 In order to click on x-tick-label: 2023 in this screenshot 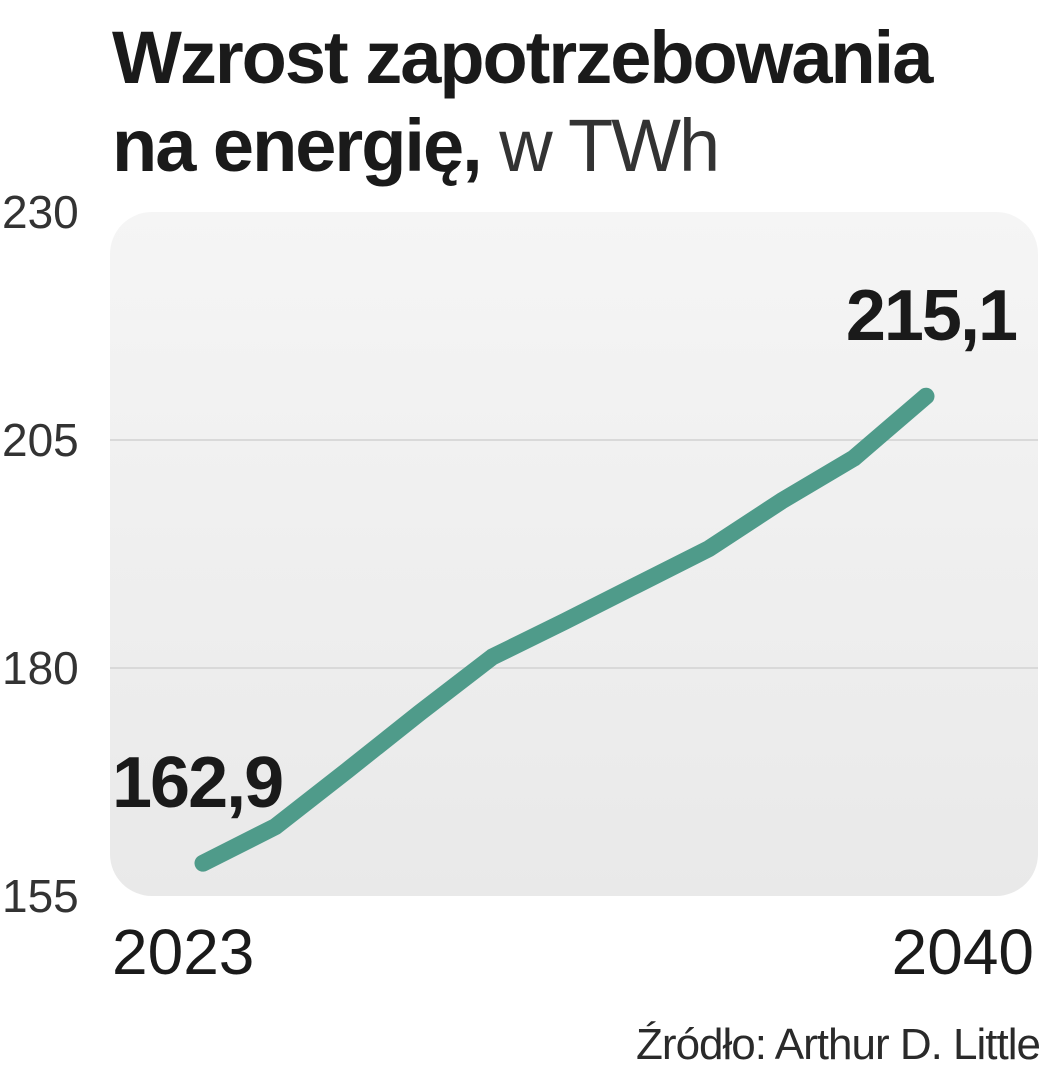, I will do `click(183, 952)`.